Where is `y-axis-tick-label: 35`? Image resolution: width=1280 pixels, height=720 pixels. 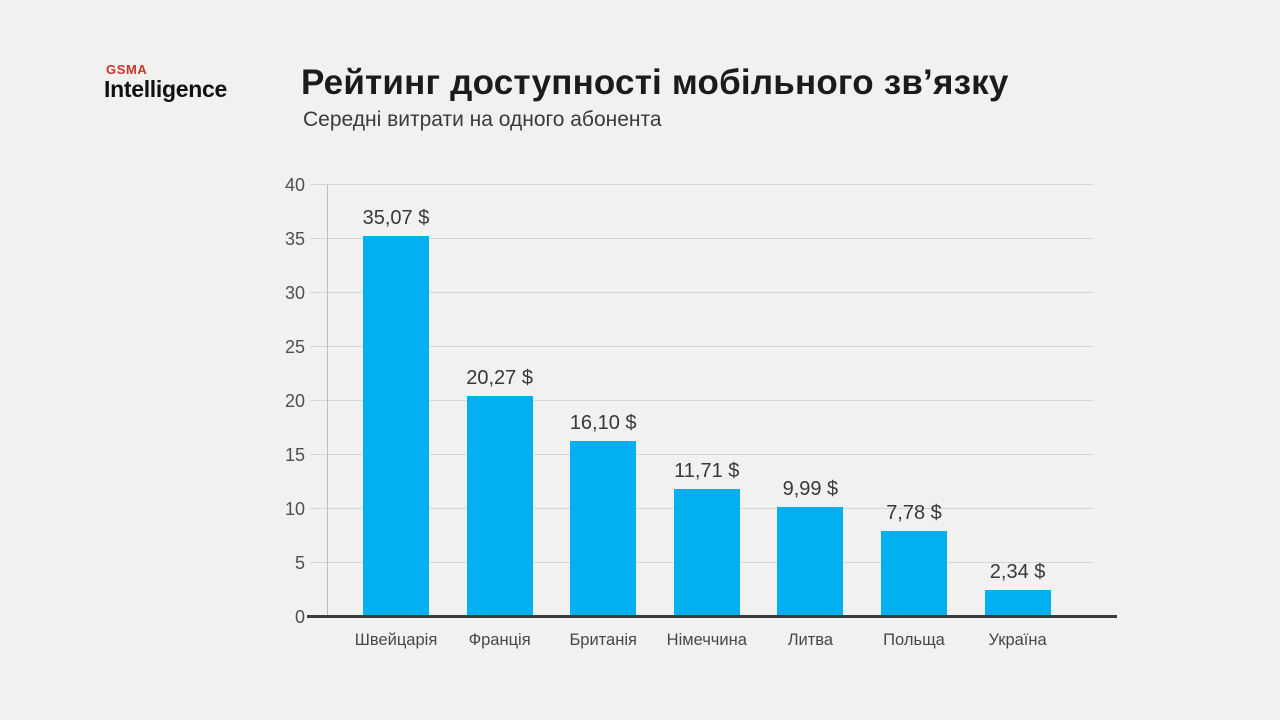 y-axis-tick-label: 35 is located at coordinates (294, 239).